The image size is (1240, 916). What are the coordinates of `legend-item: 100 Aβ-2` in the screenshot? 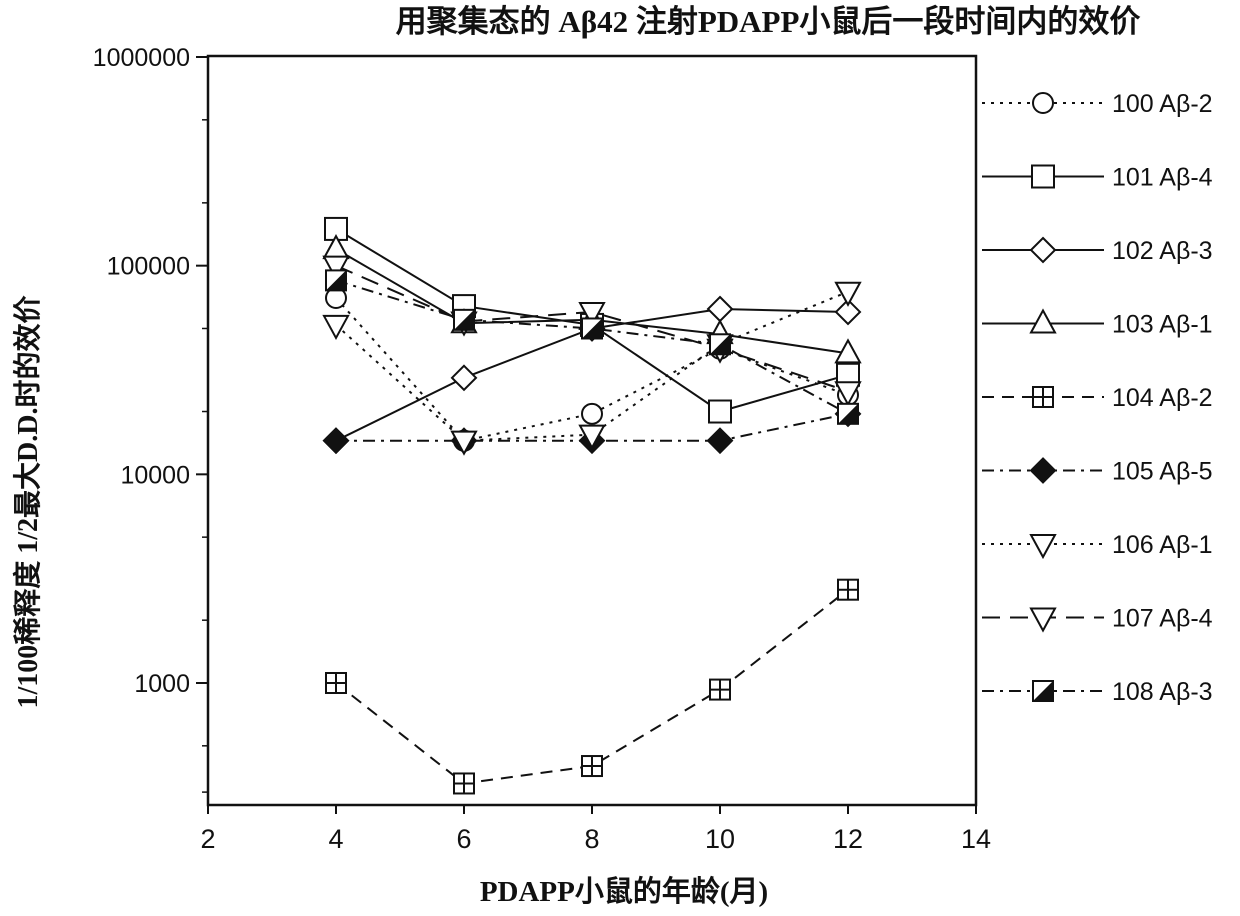 It's located at (1097, 104).